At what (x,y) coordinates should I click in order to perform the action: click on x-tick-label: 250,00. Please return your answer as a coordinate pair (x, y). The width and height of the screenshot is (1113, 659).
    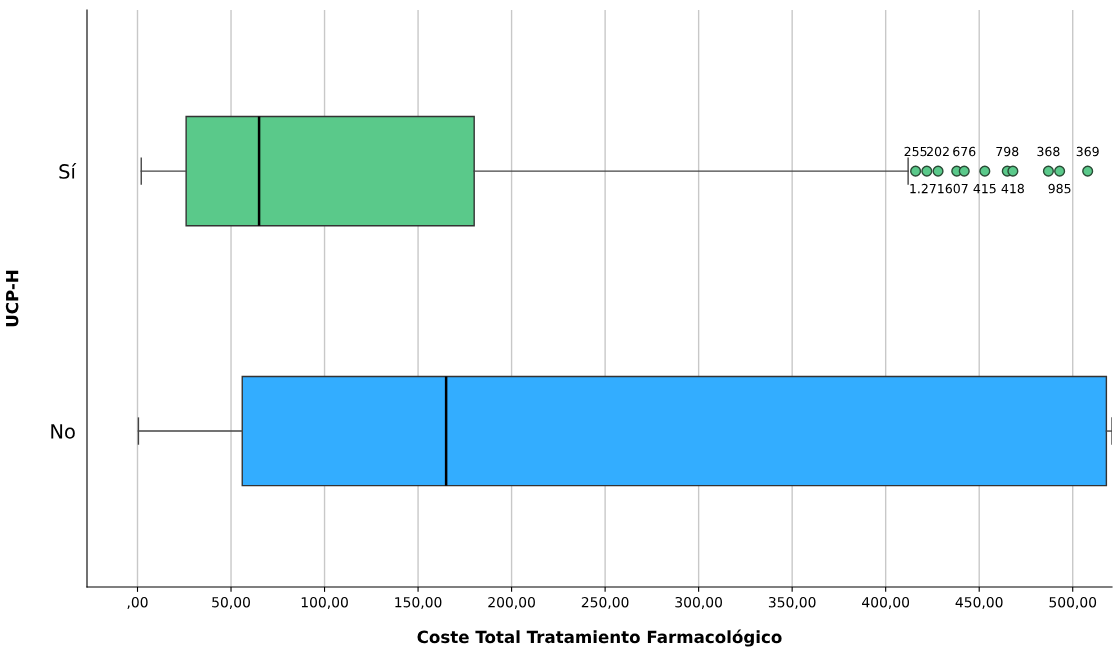
    Looking at the image, I should click on (605, 602).